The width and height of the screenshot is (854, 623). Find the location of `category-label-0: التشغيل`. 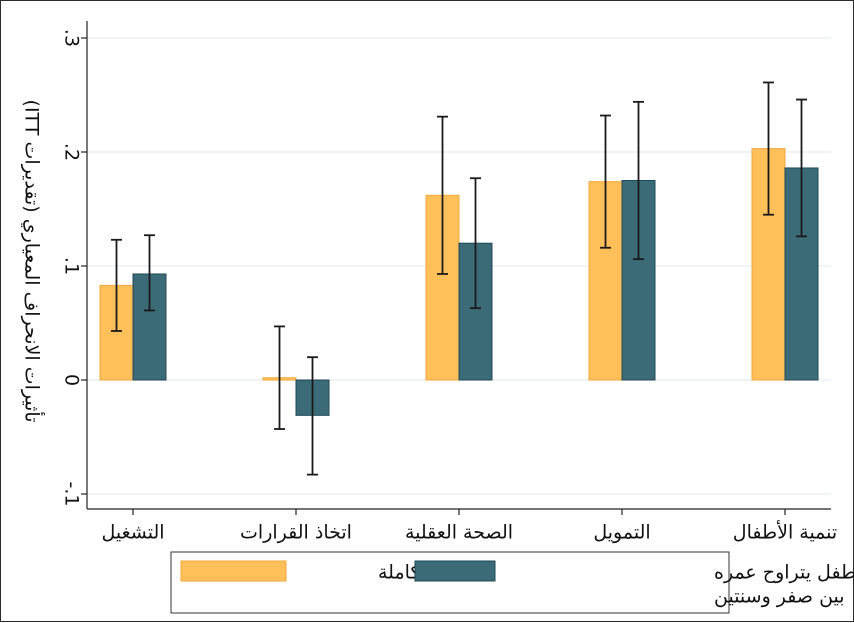

category-label-0: التشغيل is located at coordinates (132, 533).